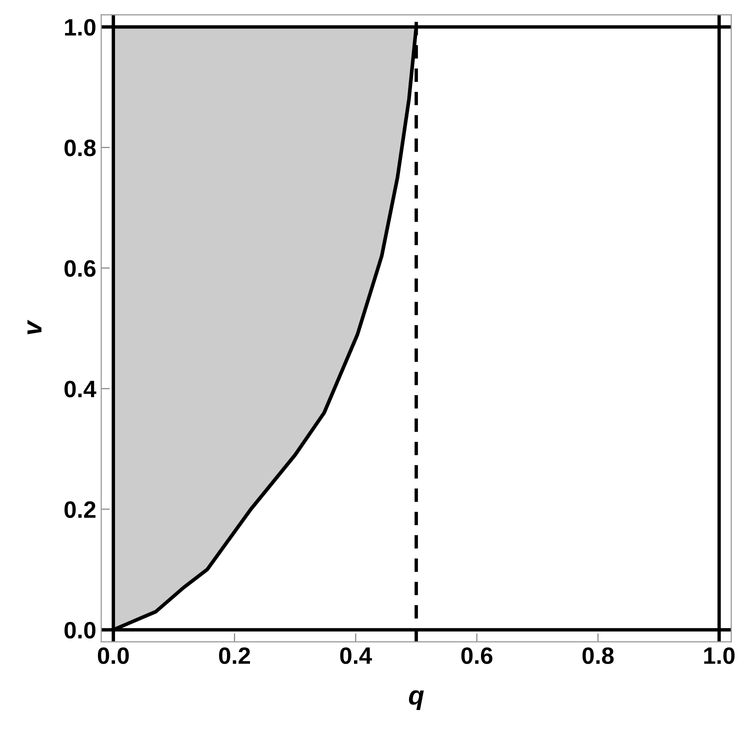  I want to click on y-tick-label: 0.4, so click(80, 389).